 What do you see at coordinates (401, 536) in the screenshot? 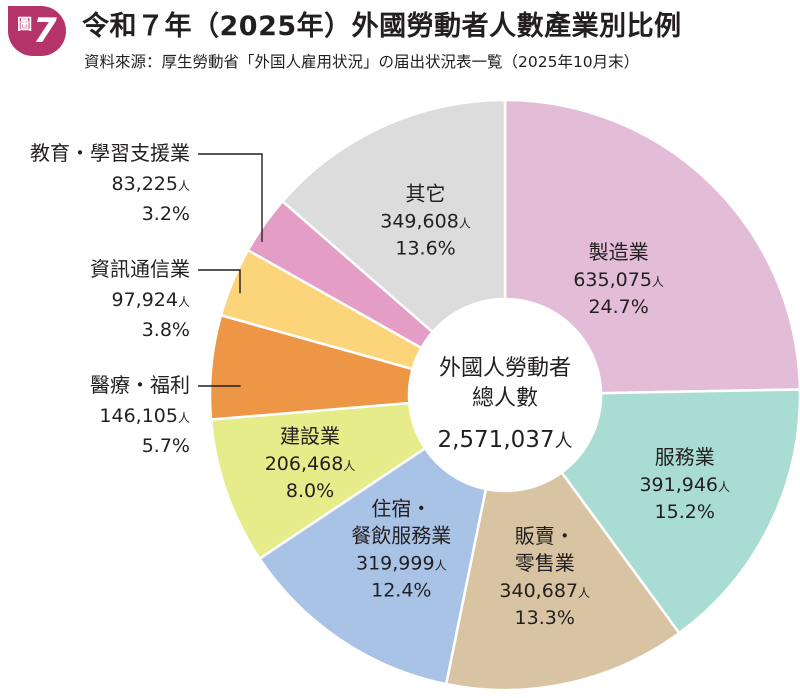
I see `slice-3-label-line2: 餐飲服務業` at bounding box center [401, 536].